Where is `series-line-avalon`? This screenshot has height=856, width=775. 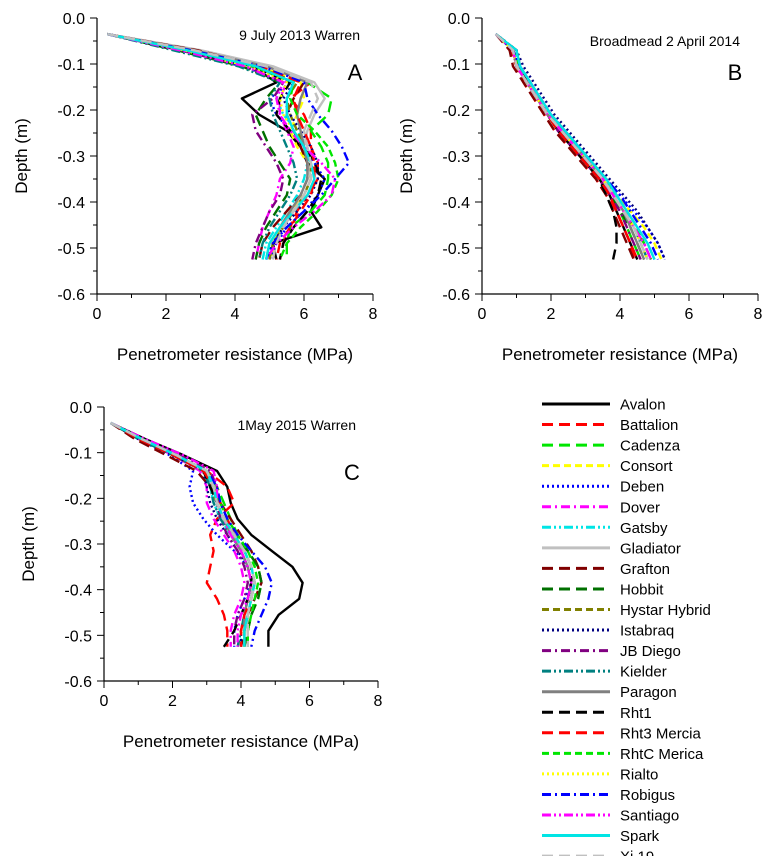
series-line-avalon is located at coordinates (207, 534).